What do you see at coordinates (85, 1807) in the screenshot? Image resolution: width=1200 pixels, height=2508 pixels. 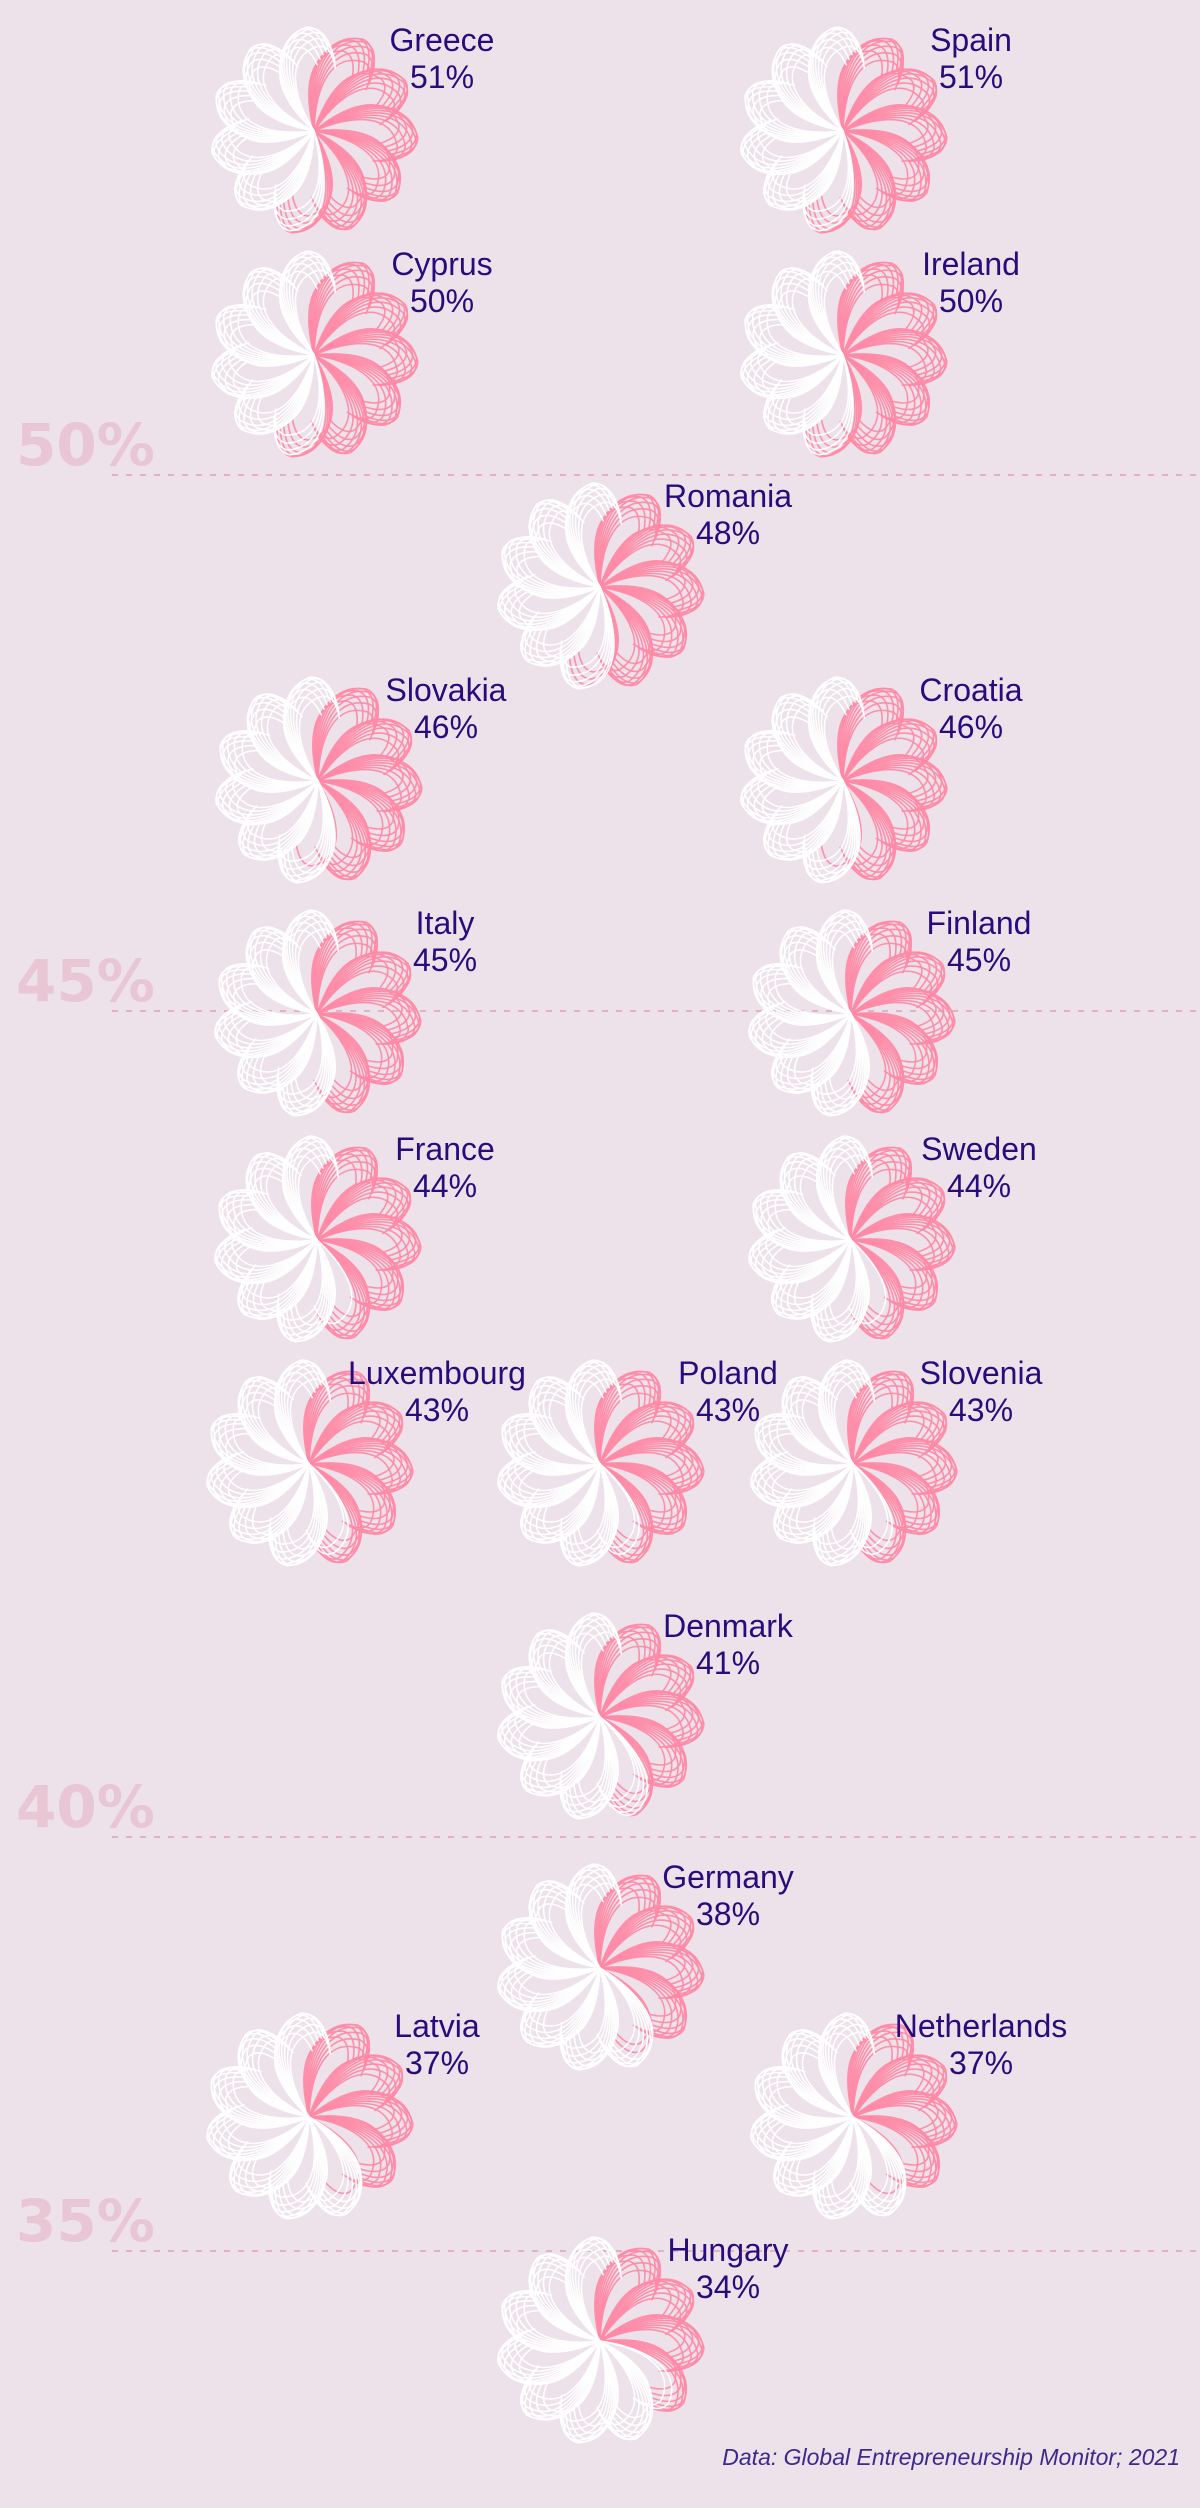 I see `gridline-label: 40%` at bounding box center [85, 1807].